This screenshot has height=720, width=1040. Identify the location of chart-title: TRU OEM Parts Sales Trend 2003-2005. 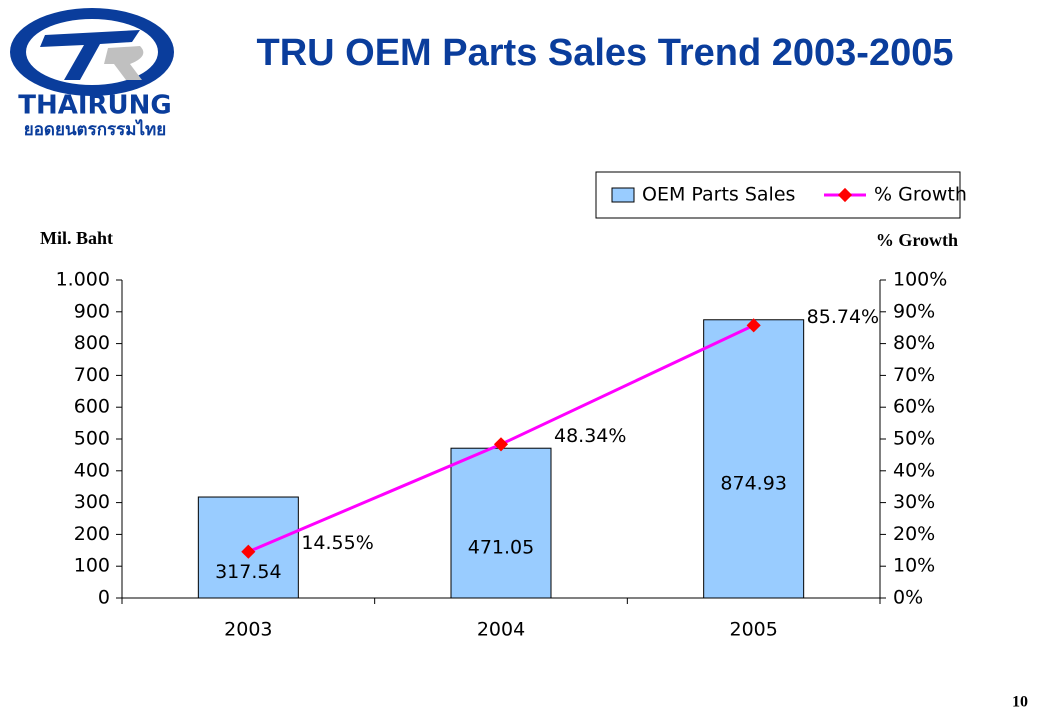
(605, 53).